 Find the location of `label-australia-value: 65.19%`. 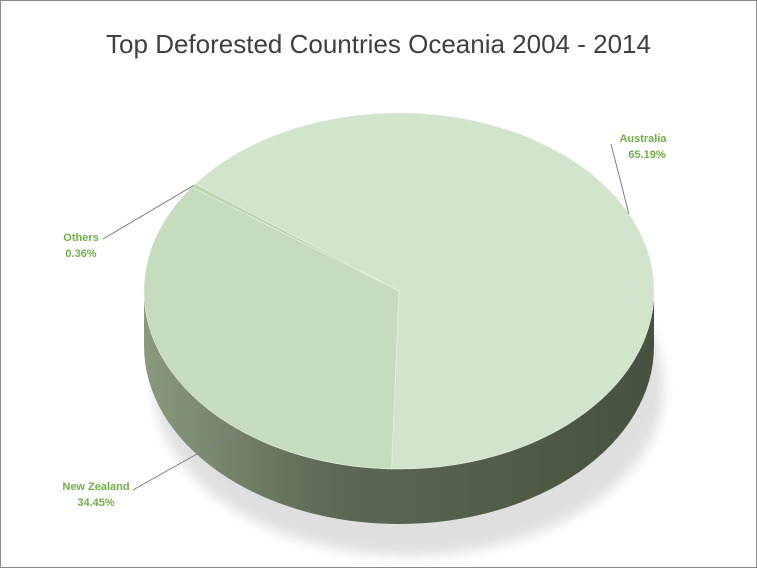

label-australia-value: 65.19% is located at coordinates (647, 155).